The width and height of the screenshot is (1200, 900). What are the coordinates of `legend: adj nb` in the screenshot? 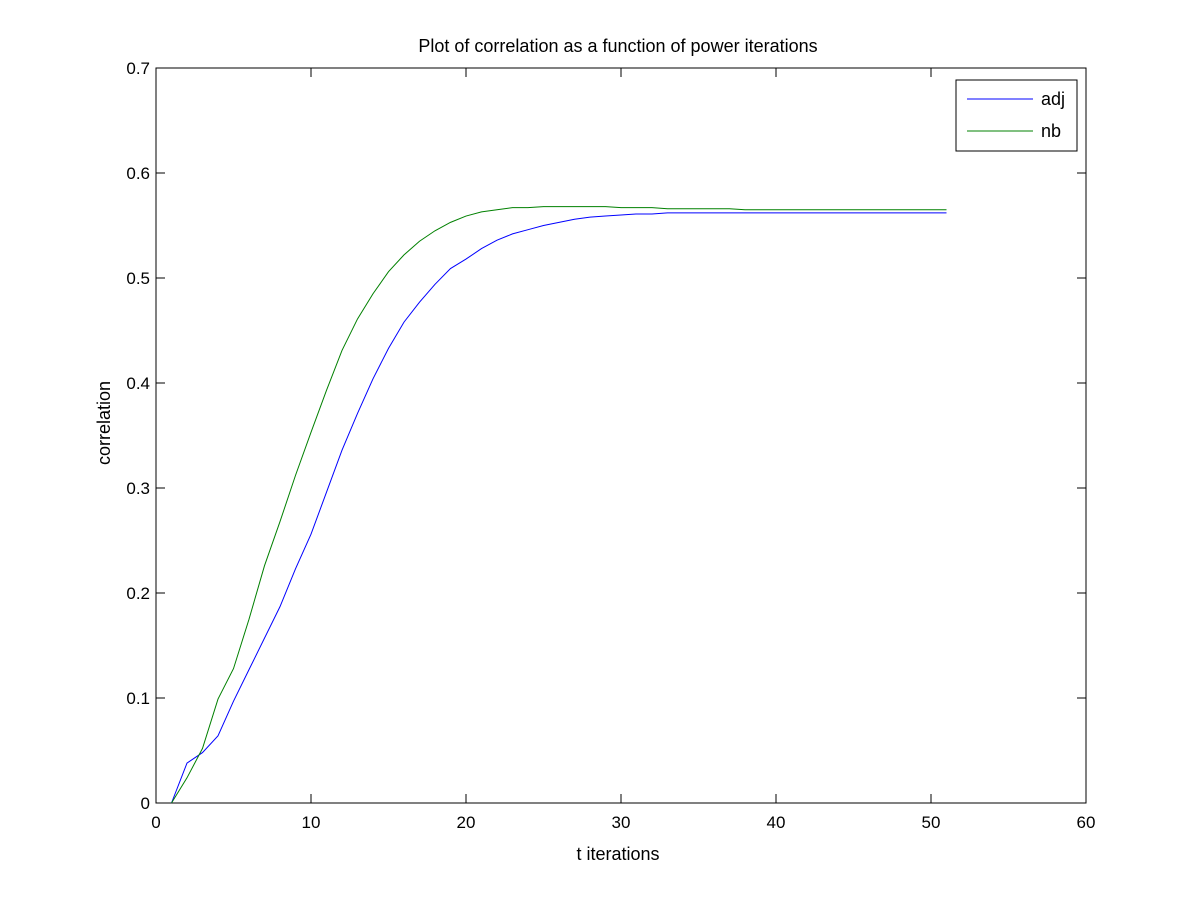 It's located at (1016, 115).